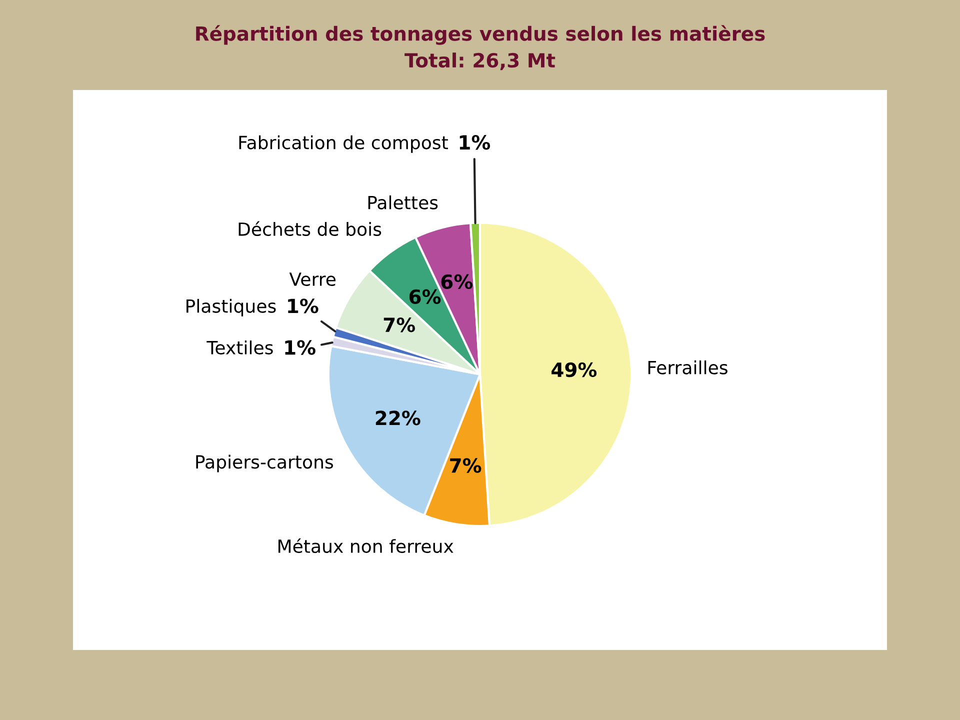  Describe the element at coordinates (312, 279) in the screenshot. I see `slice-label: Verre` at that location.